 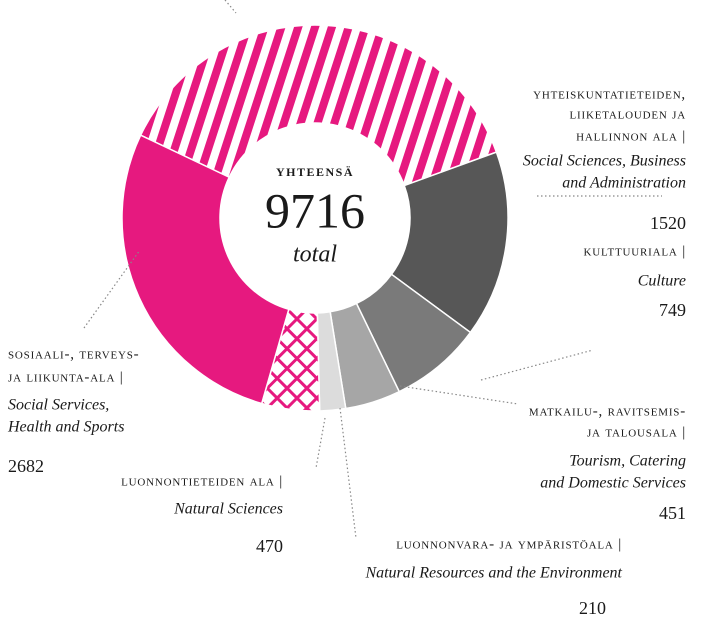 What do you see at coordinates (627, 461) in the screenshot?
I see `label-en: Tourism, Catering` at bounding box center [627, 461].